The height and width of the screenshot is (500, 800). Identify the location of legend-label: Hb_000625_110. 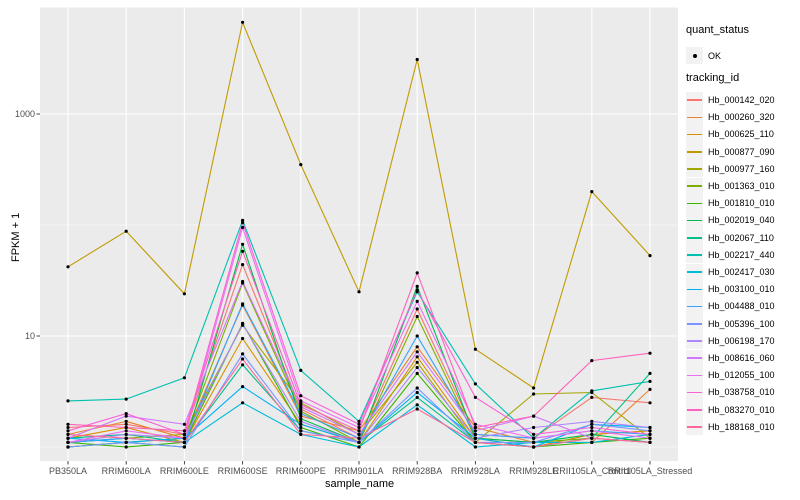
(741, 134).